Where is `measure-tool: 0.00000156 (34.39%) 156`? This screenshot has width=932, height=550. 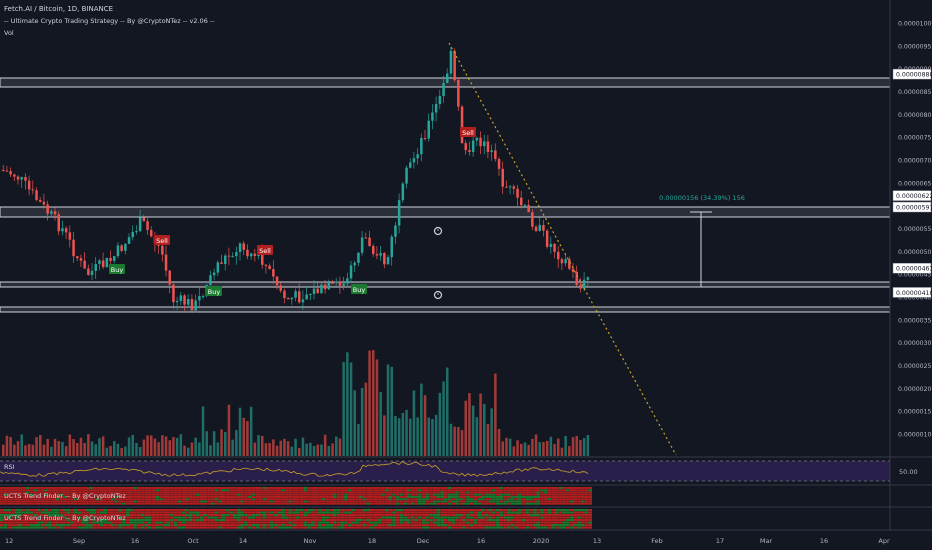 measure-tool: 0.00000156 (34.39%) 156 is located at coordinates (702, 240).